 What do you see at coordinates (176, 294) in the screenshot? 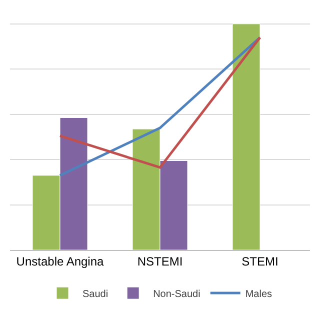
I see `legend-label: Non-Saudi` at bounding box center [176, 294].